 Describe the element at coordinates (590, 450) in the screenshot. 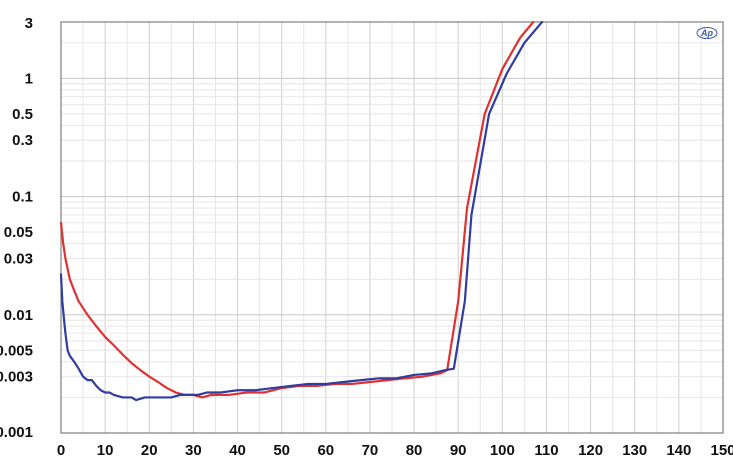

I see `x-tick-label: 120` at that location.